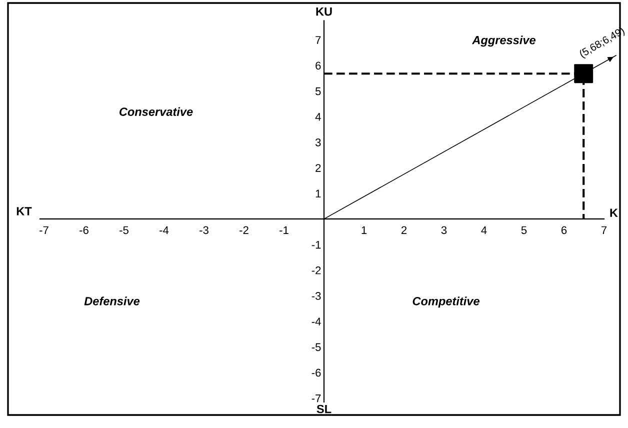 The height and width of the screenshot is (428, 628). What do you see at coordinates (316, 244) in the screenshot?
I see `y-tick-label: -1` at bounding box center [316, 244].